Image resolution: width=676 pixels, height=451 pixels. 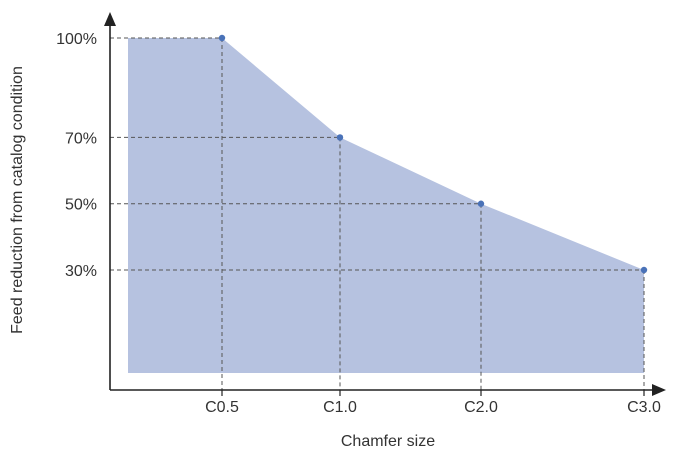 What do you see at coordinates (17, 200) in the screenshot?
I see `y-axis-title: Feed reduction from catalog condition` at bounding box center [17, 200].